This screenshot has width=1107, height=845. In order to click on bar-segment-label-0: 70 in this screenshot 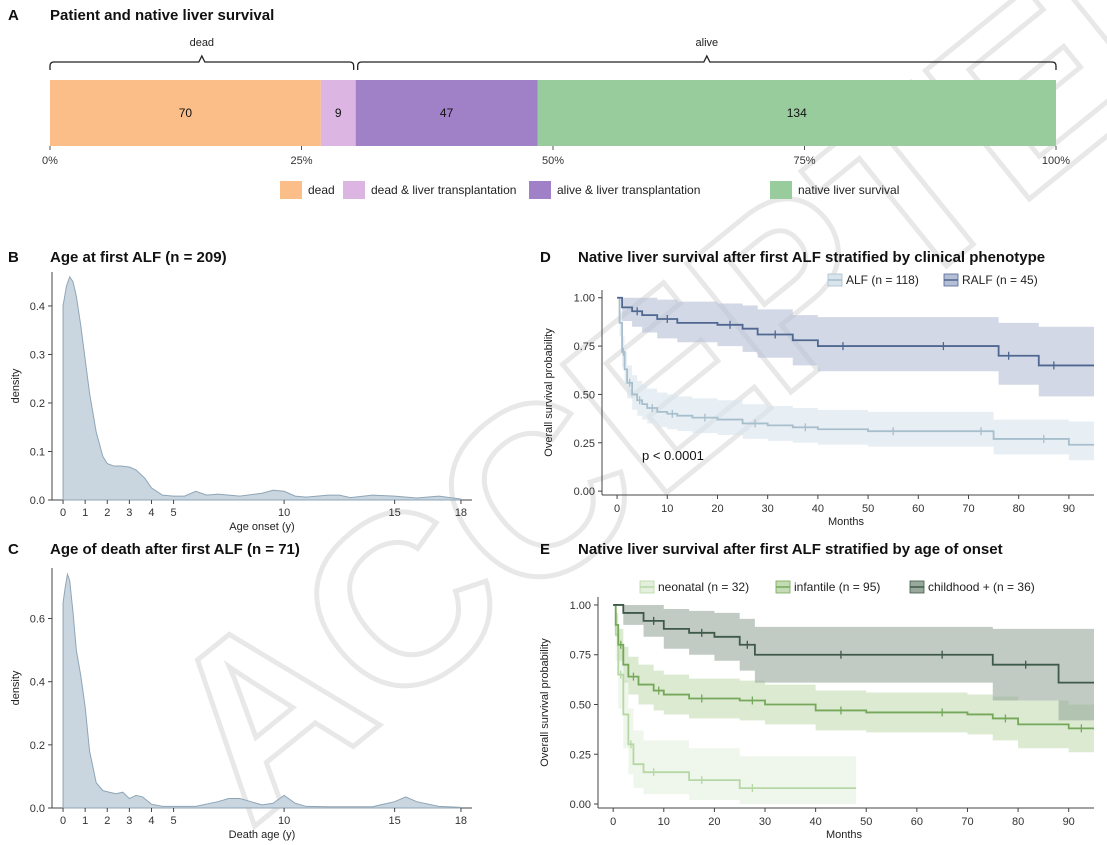, I will do `click(186, 113)`.